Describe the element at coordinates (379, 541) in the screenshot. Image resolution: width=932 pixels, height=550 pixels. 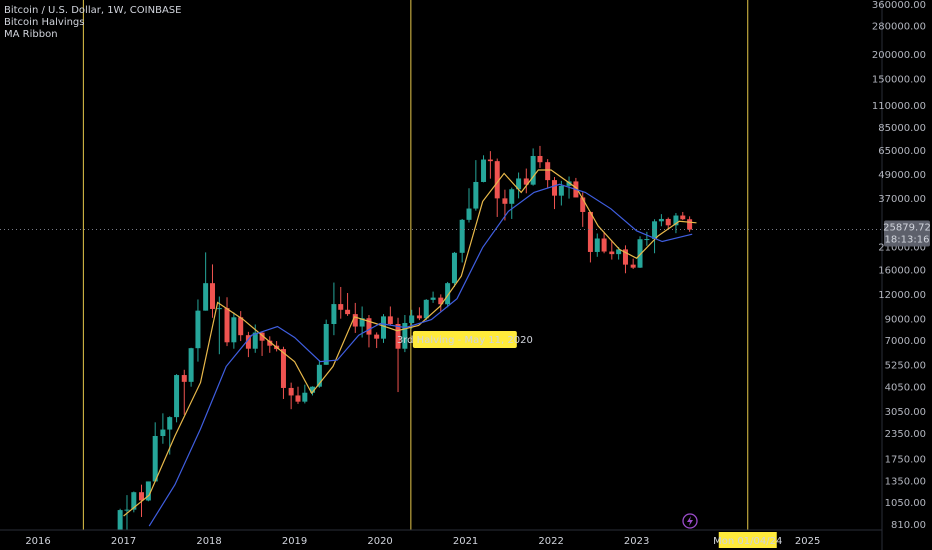
I see `x-tick-label: 2020` at that location.